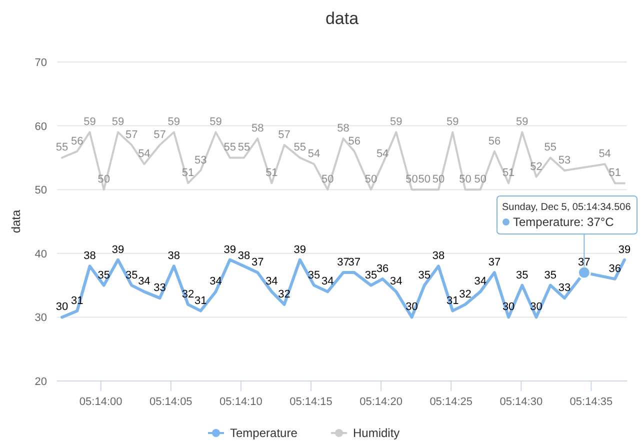 This screenshot has height=447, width=641. What do you see at coordinates (567, 215) in the screenshot?
I see `annotation: Sunday, Dec 5, 05:14:34.506 Temperature: 37°C` at bounding box center [567, 215].